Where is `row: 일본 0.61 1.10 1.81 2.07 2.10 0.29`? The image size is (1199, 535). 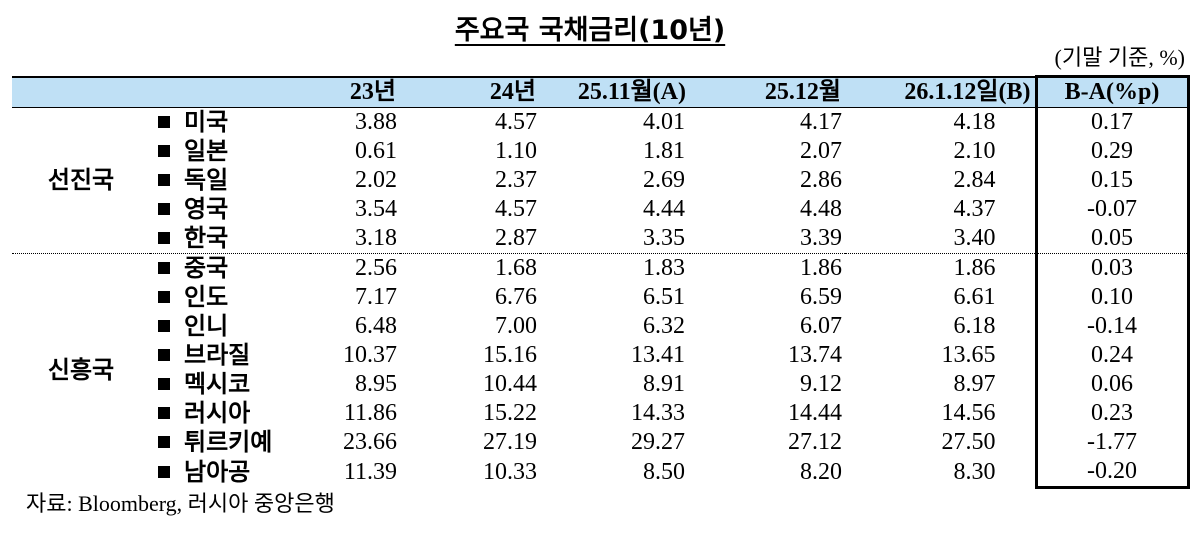 row: 일본 0.61 1.10 1.81 2.07 2.10 0.29 is located at coordinates (601, 151).